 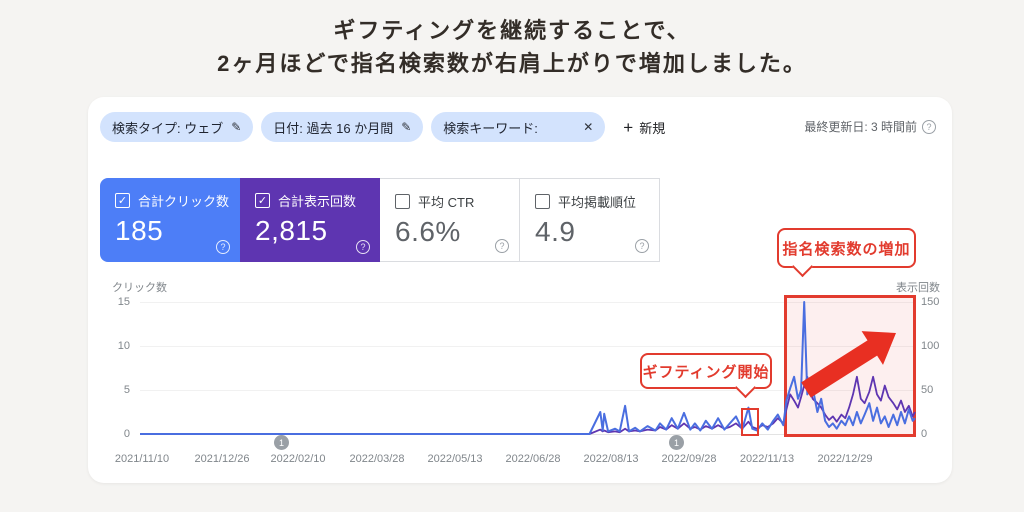 What do you see at coordinates (142, 459) in the screenshot?
I see `x-axis-label: 2021/11/10` at bounding box center [142, 459].